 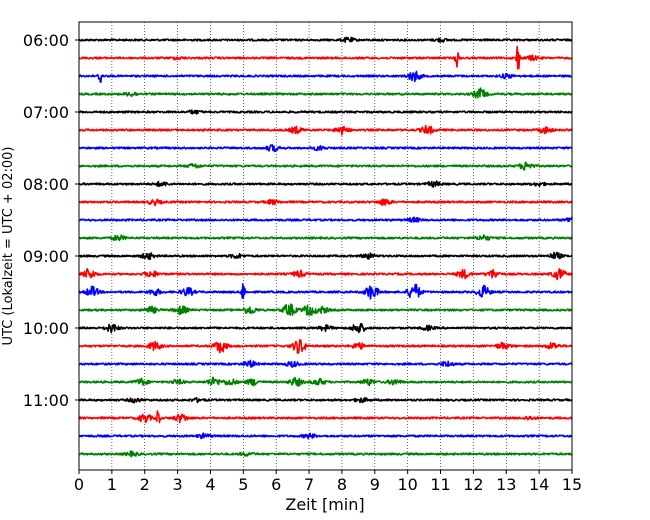 What do you see at coordinates (324, 504) in the screenshot?
I see `x-axis-label: Zeit [min]` at bounding box center [324, 504].